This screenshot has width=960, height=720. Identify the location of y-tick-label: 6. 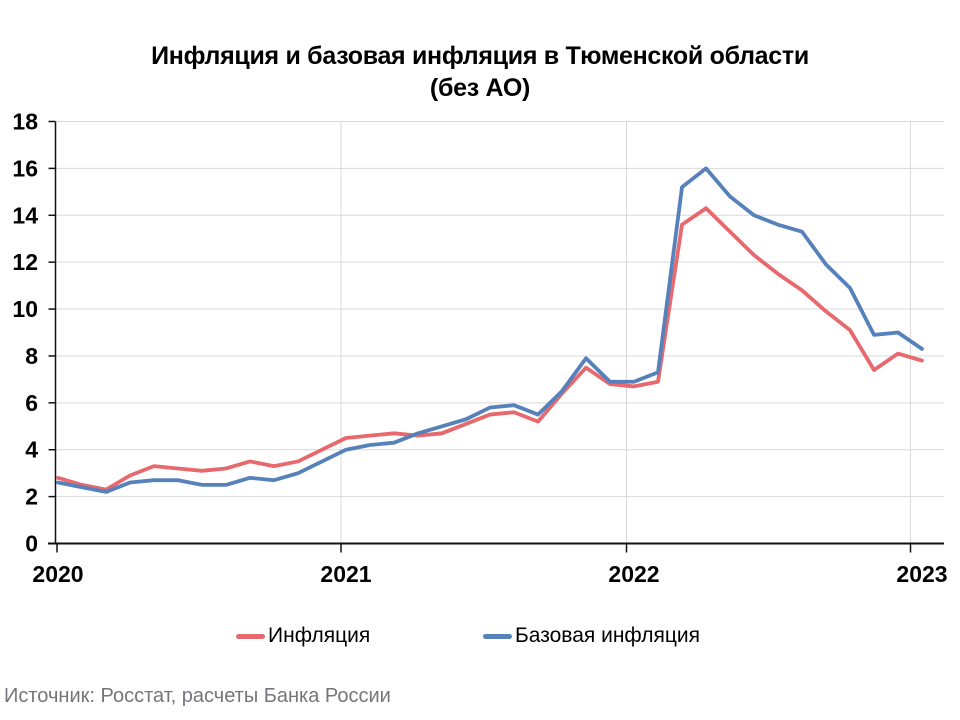
(31, 403).